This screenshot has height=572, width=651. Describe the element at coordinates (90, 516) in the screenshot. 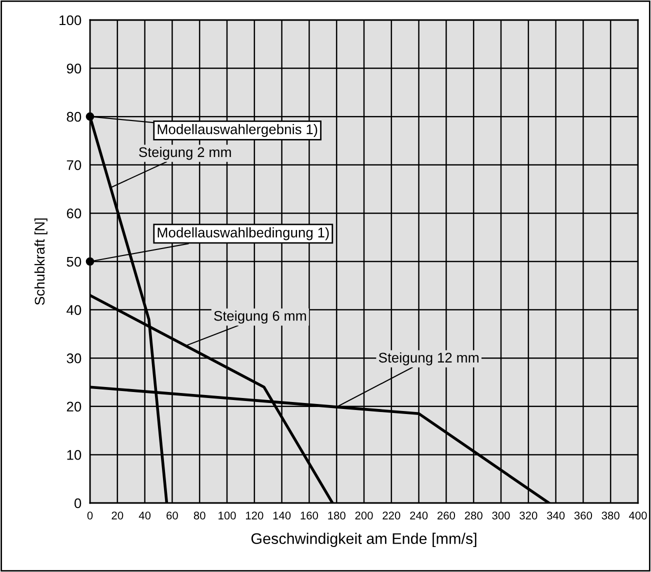

I see `x-tick-label: 0` at that location.